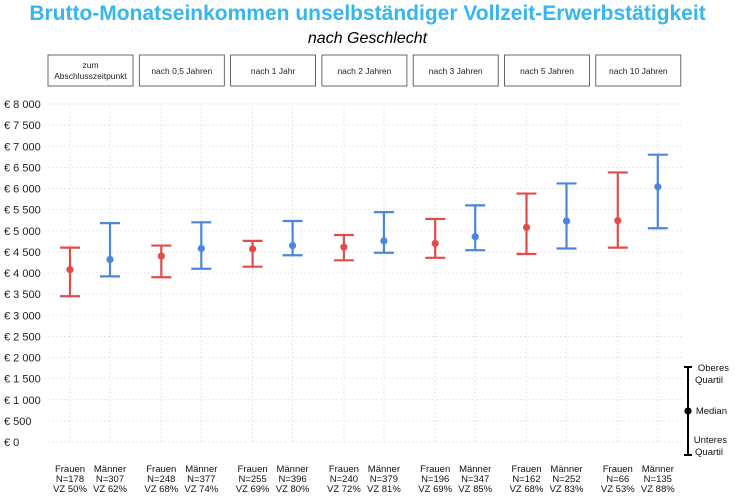 The image size is (735, 503). I want to click on facet-label: Abschlusszeitpunkt, so click(90, 76).